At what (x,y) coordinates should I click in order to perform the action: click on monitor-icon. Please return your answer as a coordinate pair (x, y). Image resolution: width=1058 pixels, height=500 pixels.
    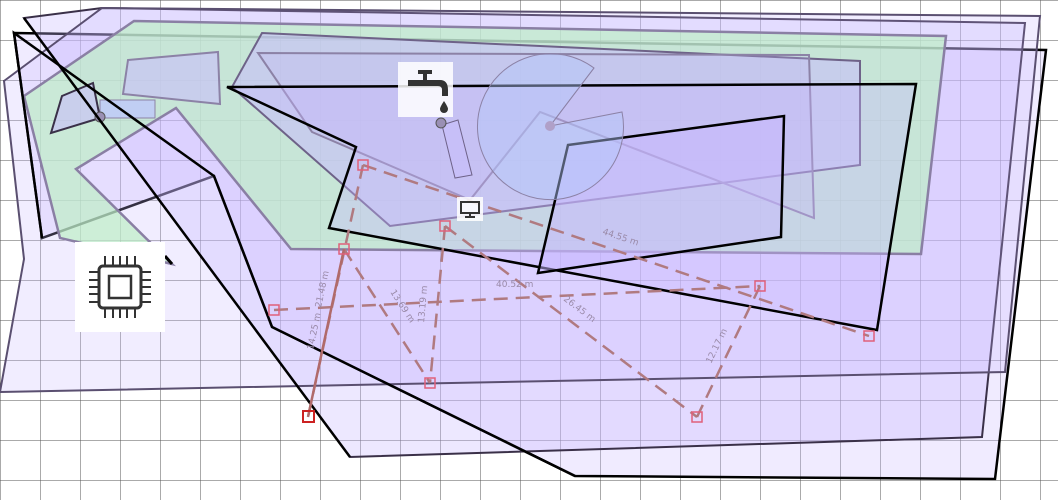
    Looking at the image, I should click on (470, 209).